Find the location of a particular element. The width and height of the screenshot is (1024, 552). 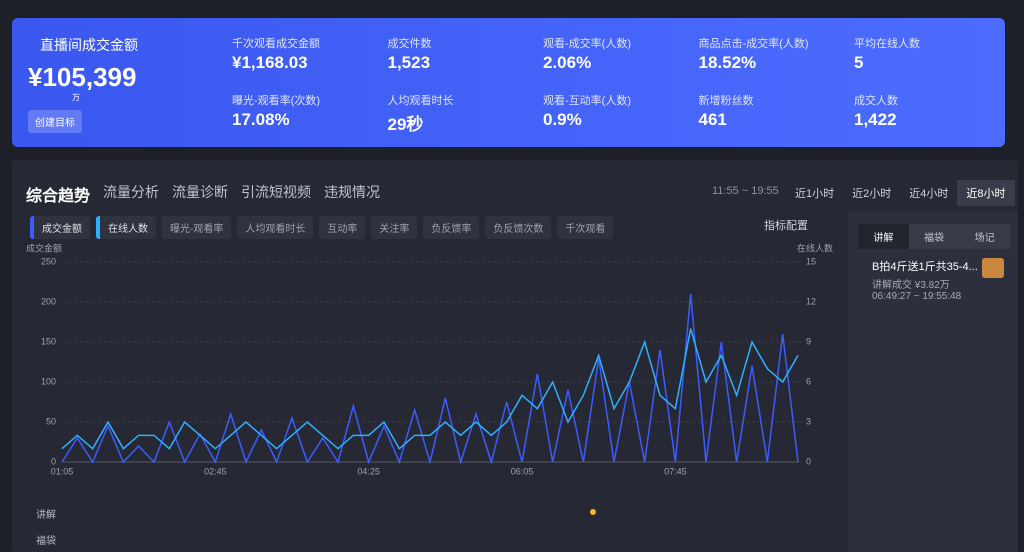

y2-axis-title: 在线人数 is located at coordinates (815, 247).